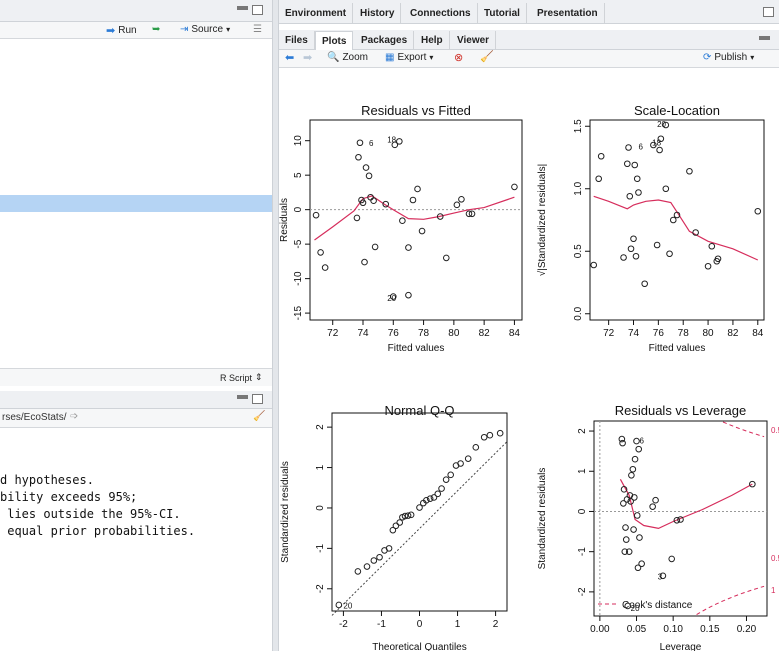 The image size is (779, 651). I want to click on tab-history: History, so click(378, 13).